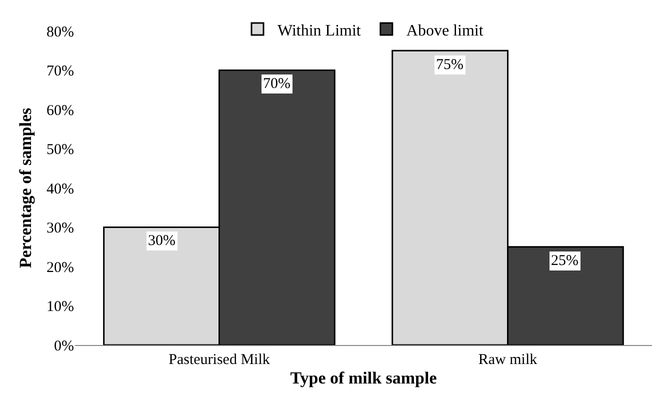  What do you see at coordinates (508, 360) in the screenshot?
I see `x-tick-label: Raw milk` at bounding box center [508, 360].